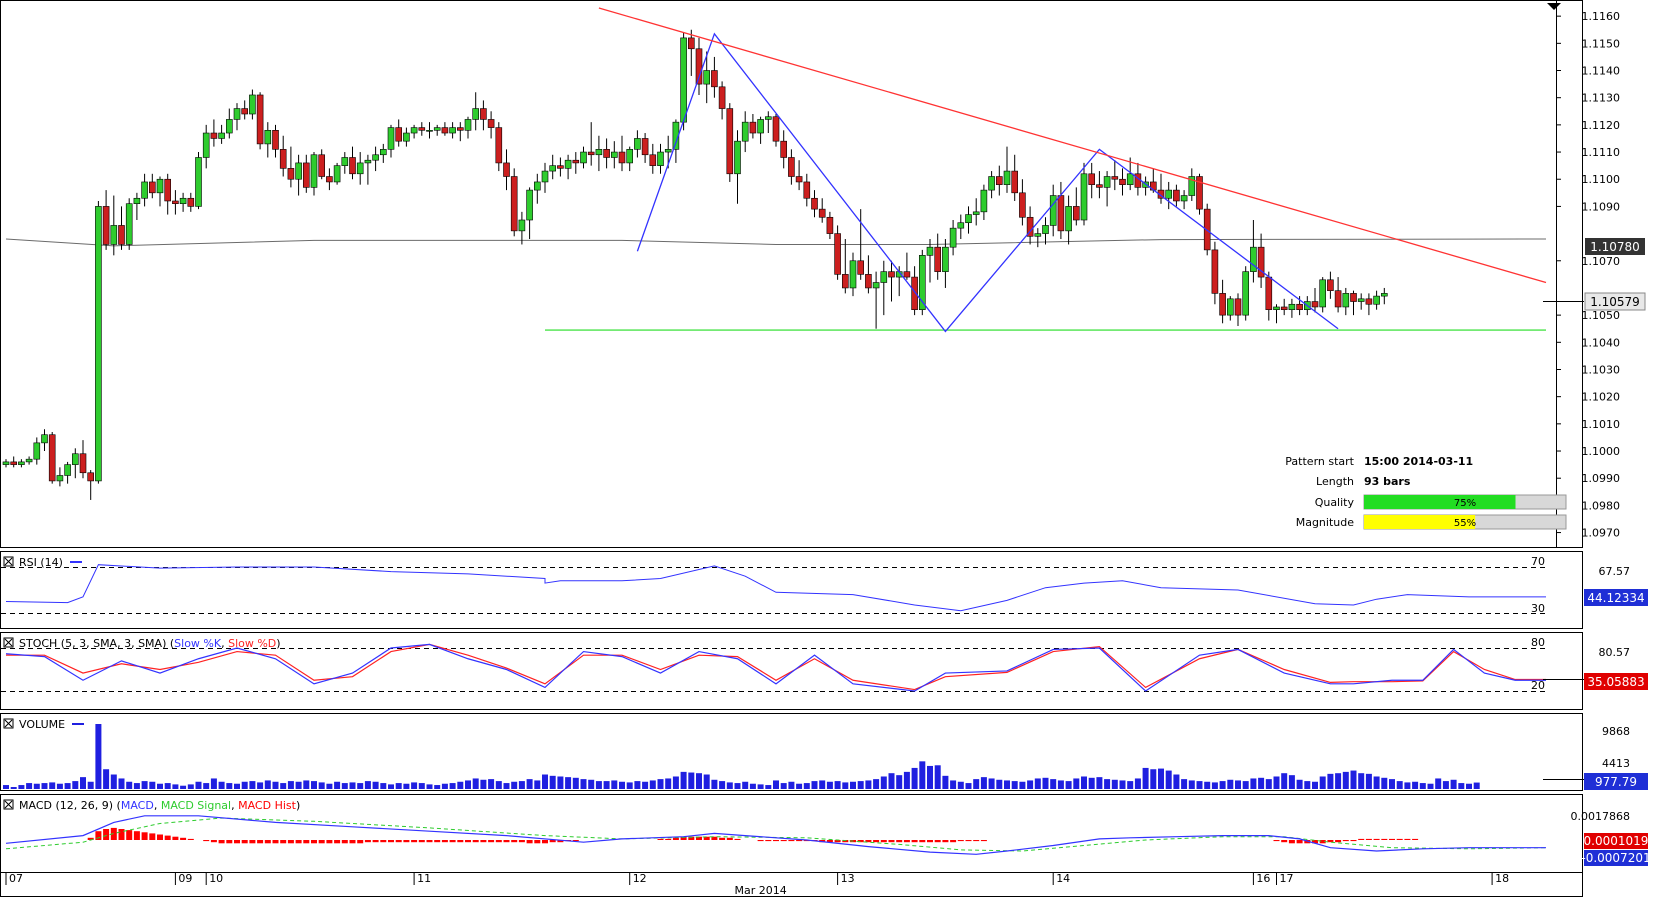 This screenshot has height=902, width=1655. What do you see at coordinates (640, 878) in the screenshot?
I see `time-axis-tick-label: 12` at bounding box center [640, 878].